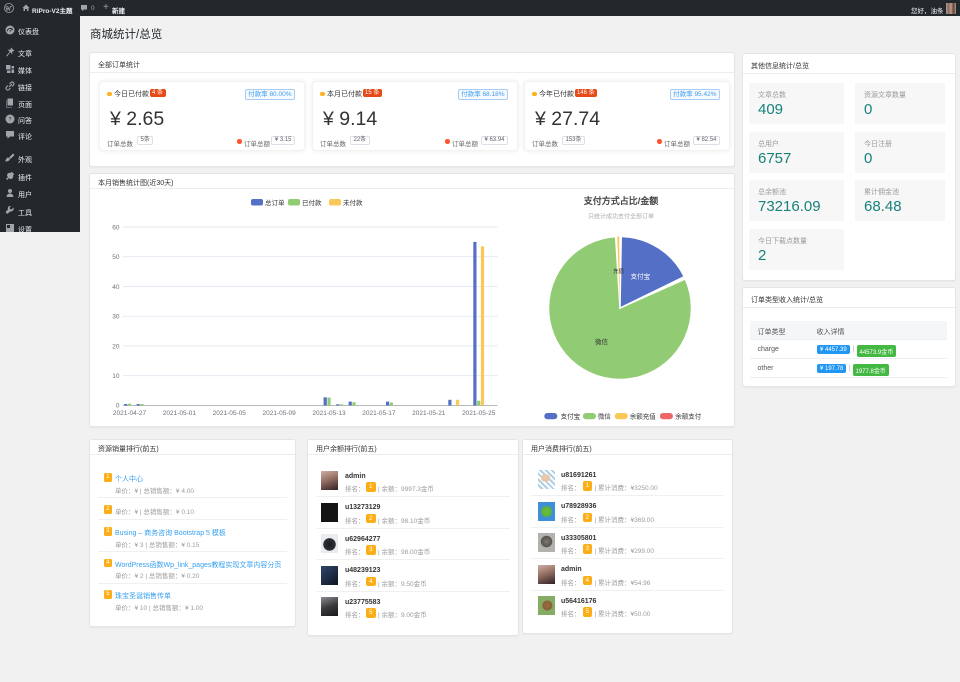  Describe the element at coordinates (329, 413) in the screenshot. I see `svg-text: 2021-05-13` at that location.